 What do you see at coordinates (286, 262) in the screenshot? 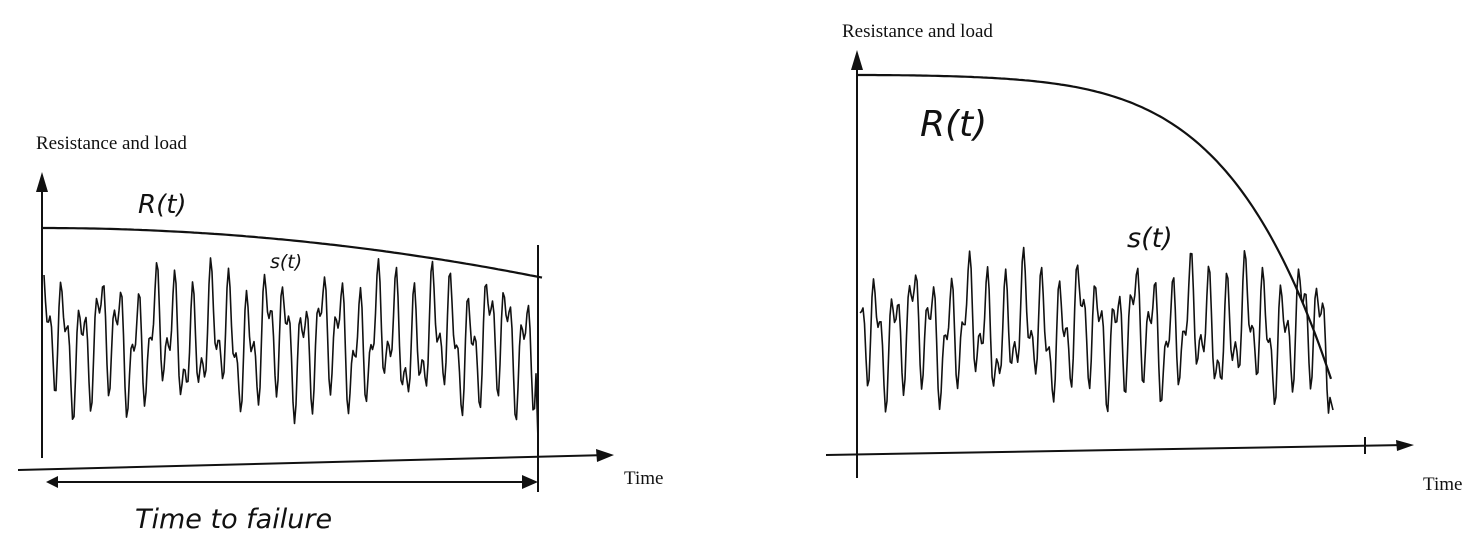
I see `left-load-label: s(t)` at bounding box center [286, 262].